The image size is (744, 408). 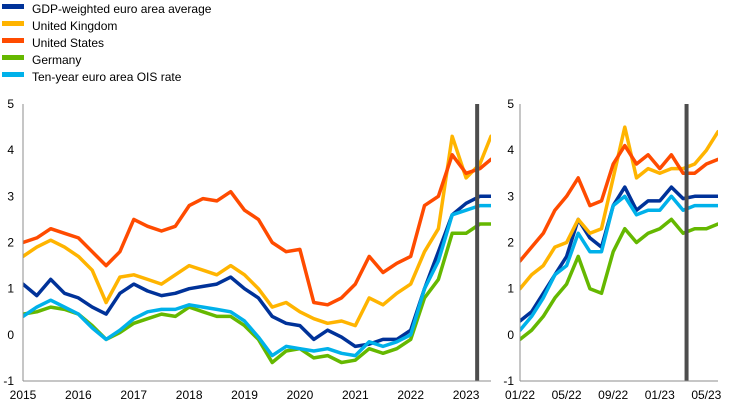 What do you see at coordinates (510, 243) in the screenshot?
I see `right-panel-y-tick-2: 2` at bounding box center [510, 243].